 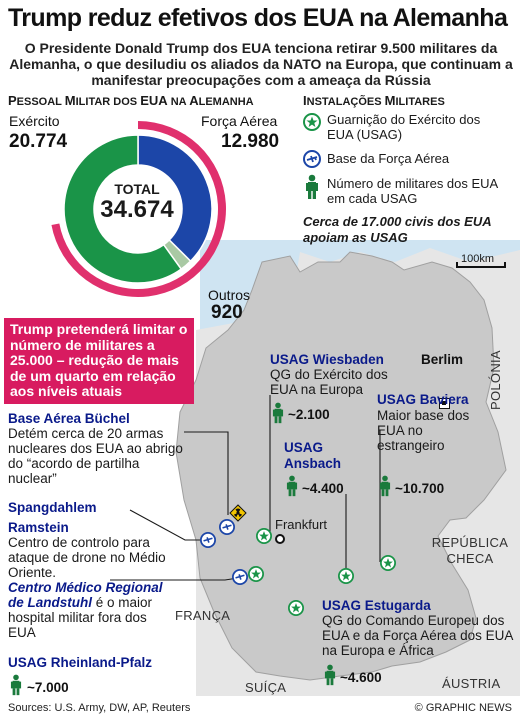 What do you see at coordinates (38, 527) in the screenshot?
I see `ramstein-title: Ramstein` at bounding box center [38, 527].